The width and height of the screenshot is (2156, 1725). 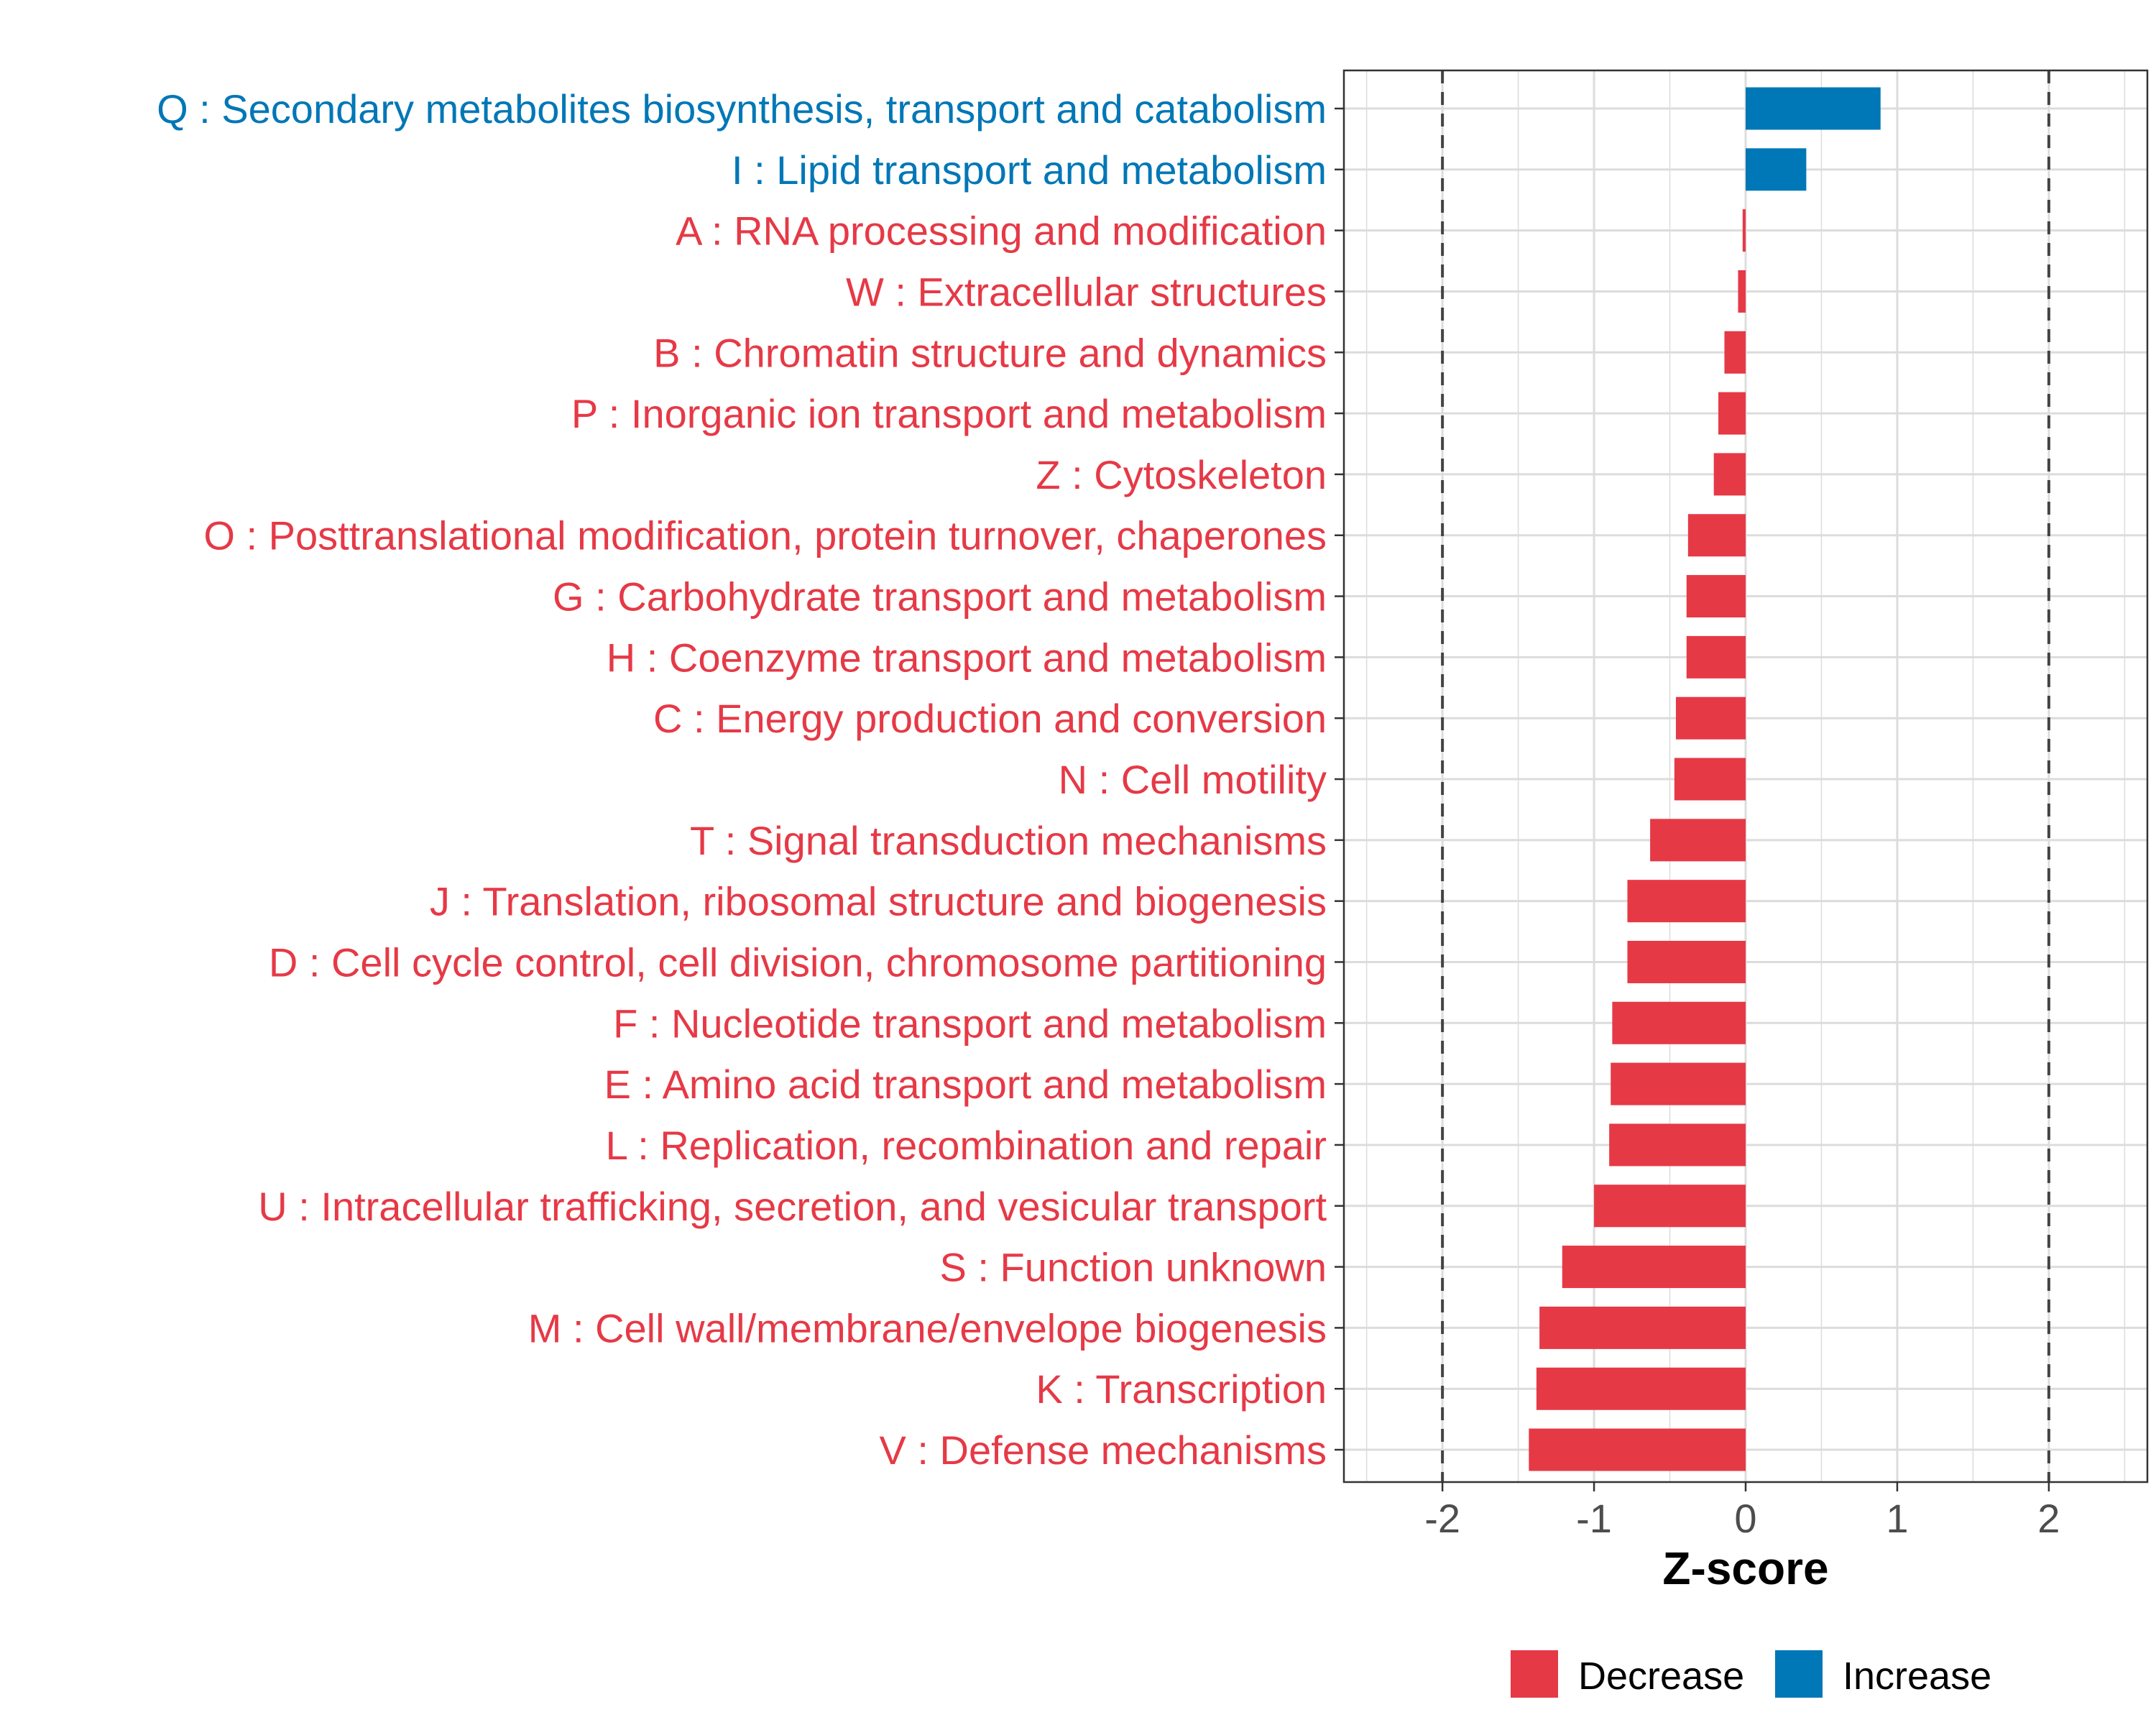 I want to click on legend: Decrease Increase, so click(x=1751, y=1674).